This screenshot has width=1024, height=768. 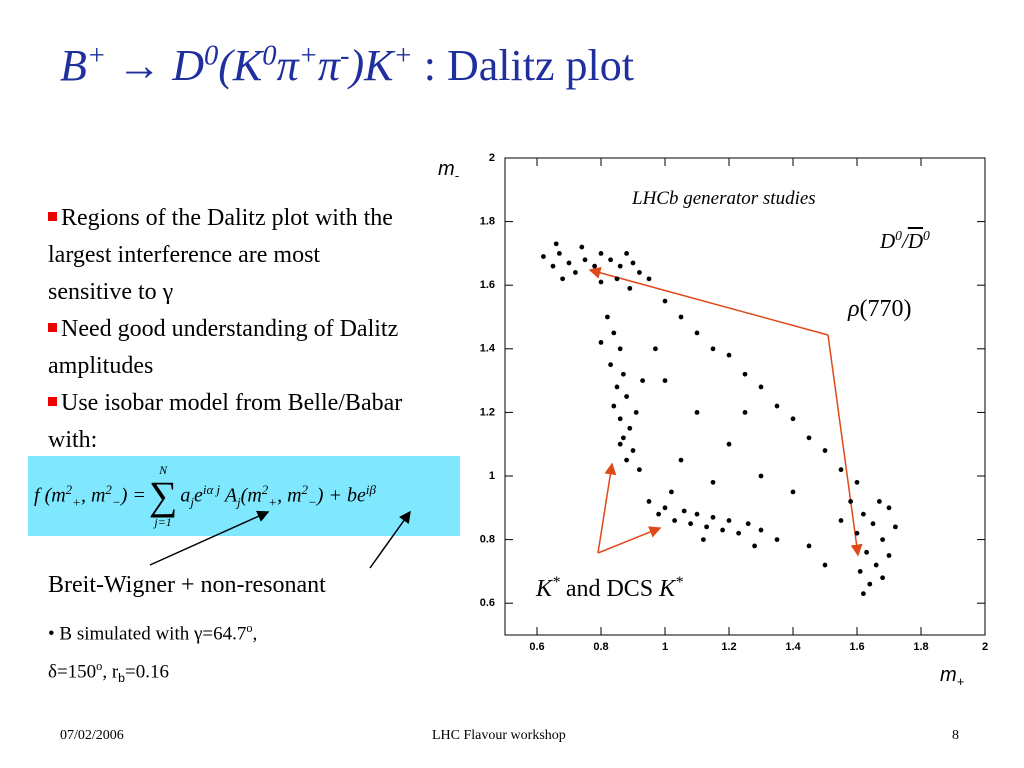 What do you see at coordinates (885, 309) in the screenshot?
I see `text-run: (770)` at bounding box center [885, 309].